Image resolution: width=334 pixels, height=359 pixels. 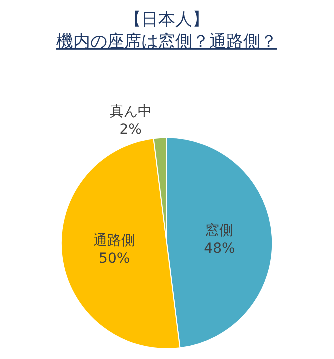 What do you see at coordinates (115, 240) in the screenshot?
I see `slice-label: 通路側` at bounding box center [115, 240].